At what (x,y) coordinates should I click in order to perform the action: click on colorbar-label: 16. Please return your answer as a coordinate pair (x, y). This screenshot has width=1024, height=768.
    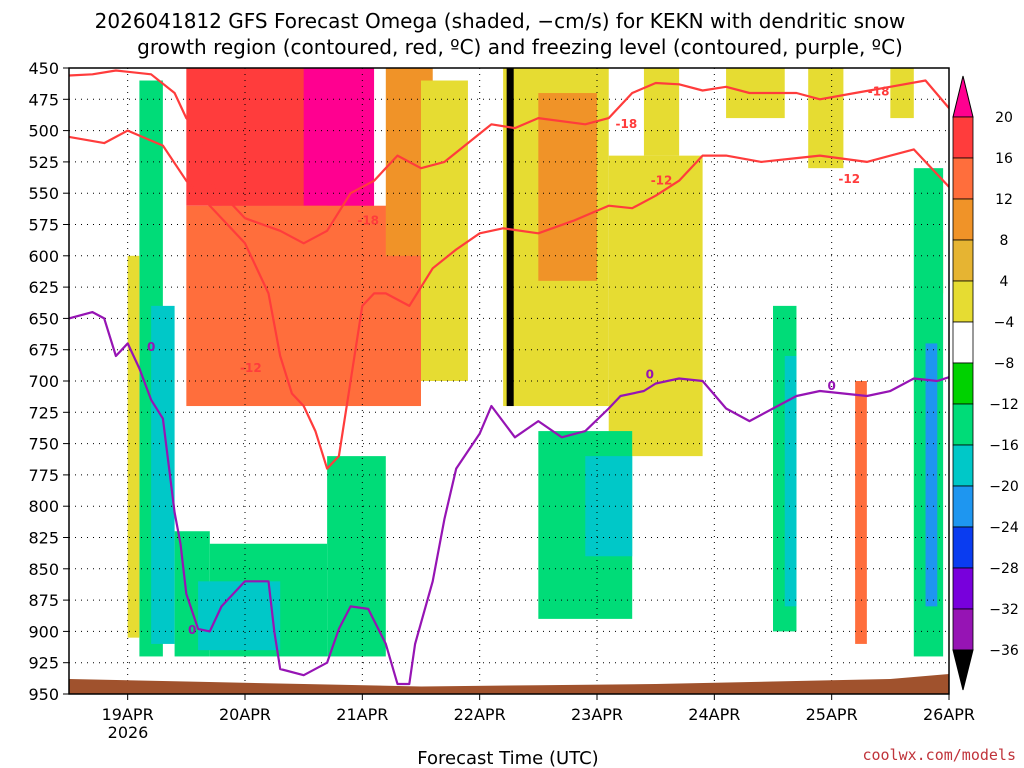
    Looking at the image, I should click on (1004, 159).